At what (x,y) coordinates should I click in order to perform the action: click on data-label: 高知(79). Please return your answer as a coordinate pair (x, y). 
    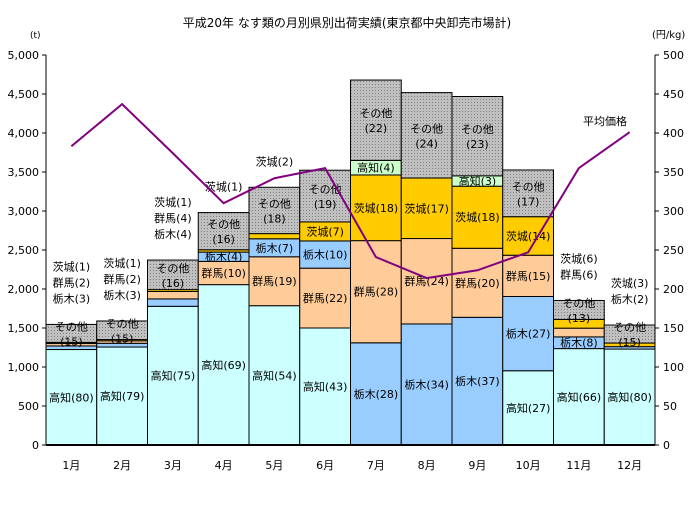
    Looking at the image, I should click on (122, 396).